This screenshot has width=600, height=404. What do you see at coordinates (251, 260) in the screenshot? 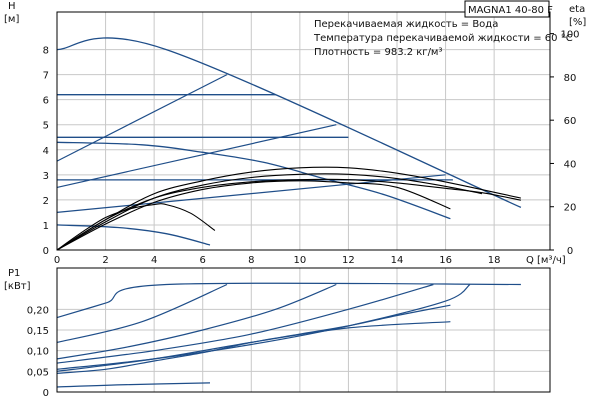
I see `flow-tick-label: 8` at bounding box center [251, 260].